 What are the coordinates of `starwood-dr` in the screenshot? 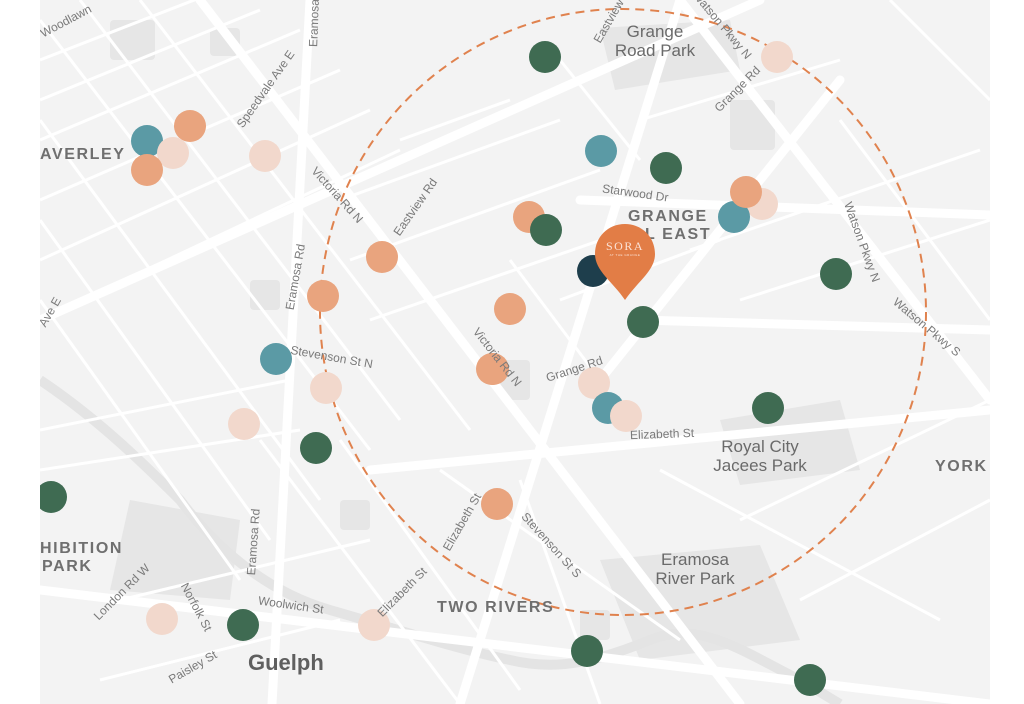 It's located at (782, 207).